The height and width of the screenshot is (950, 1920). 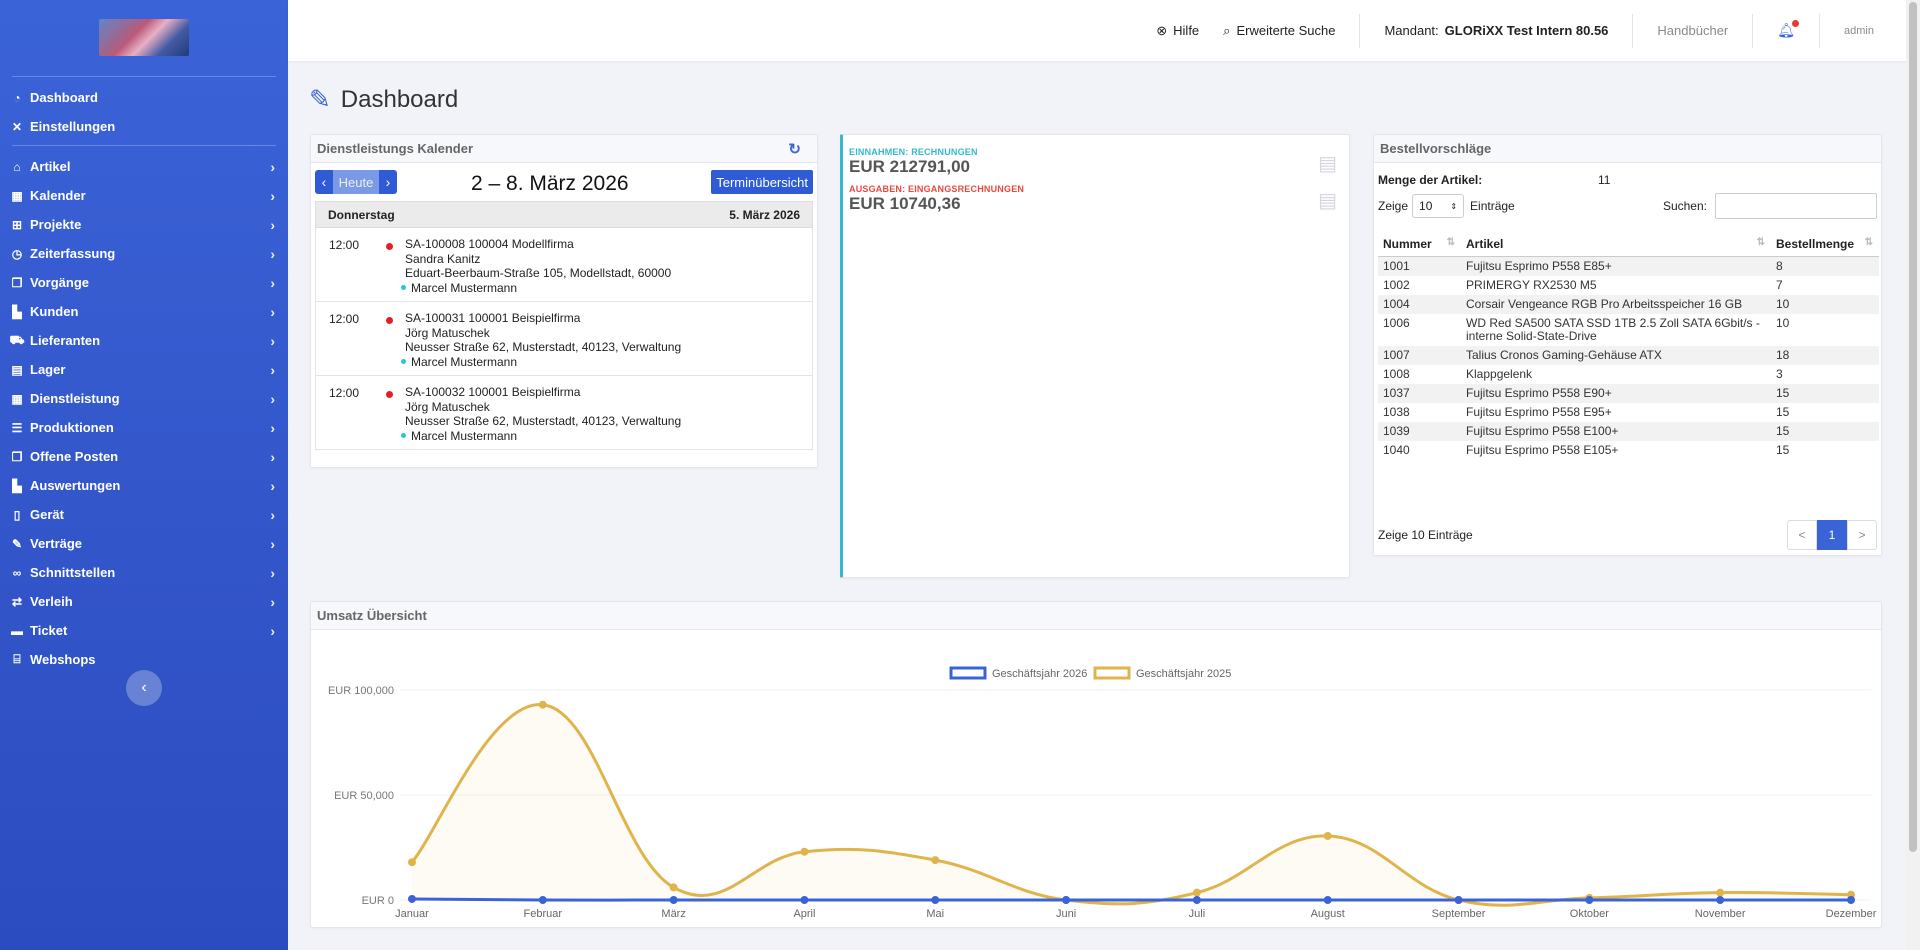 I want to click on user-name: admin, so click(x=1859, y=30).